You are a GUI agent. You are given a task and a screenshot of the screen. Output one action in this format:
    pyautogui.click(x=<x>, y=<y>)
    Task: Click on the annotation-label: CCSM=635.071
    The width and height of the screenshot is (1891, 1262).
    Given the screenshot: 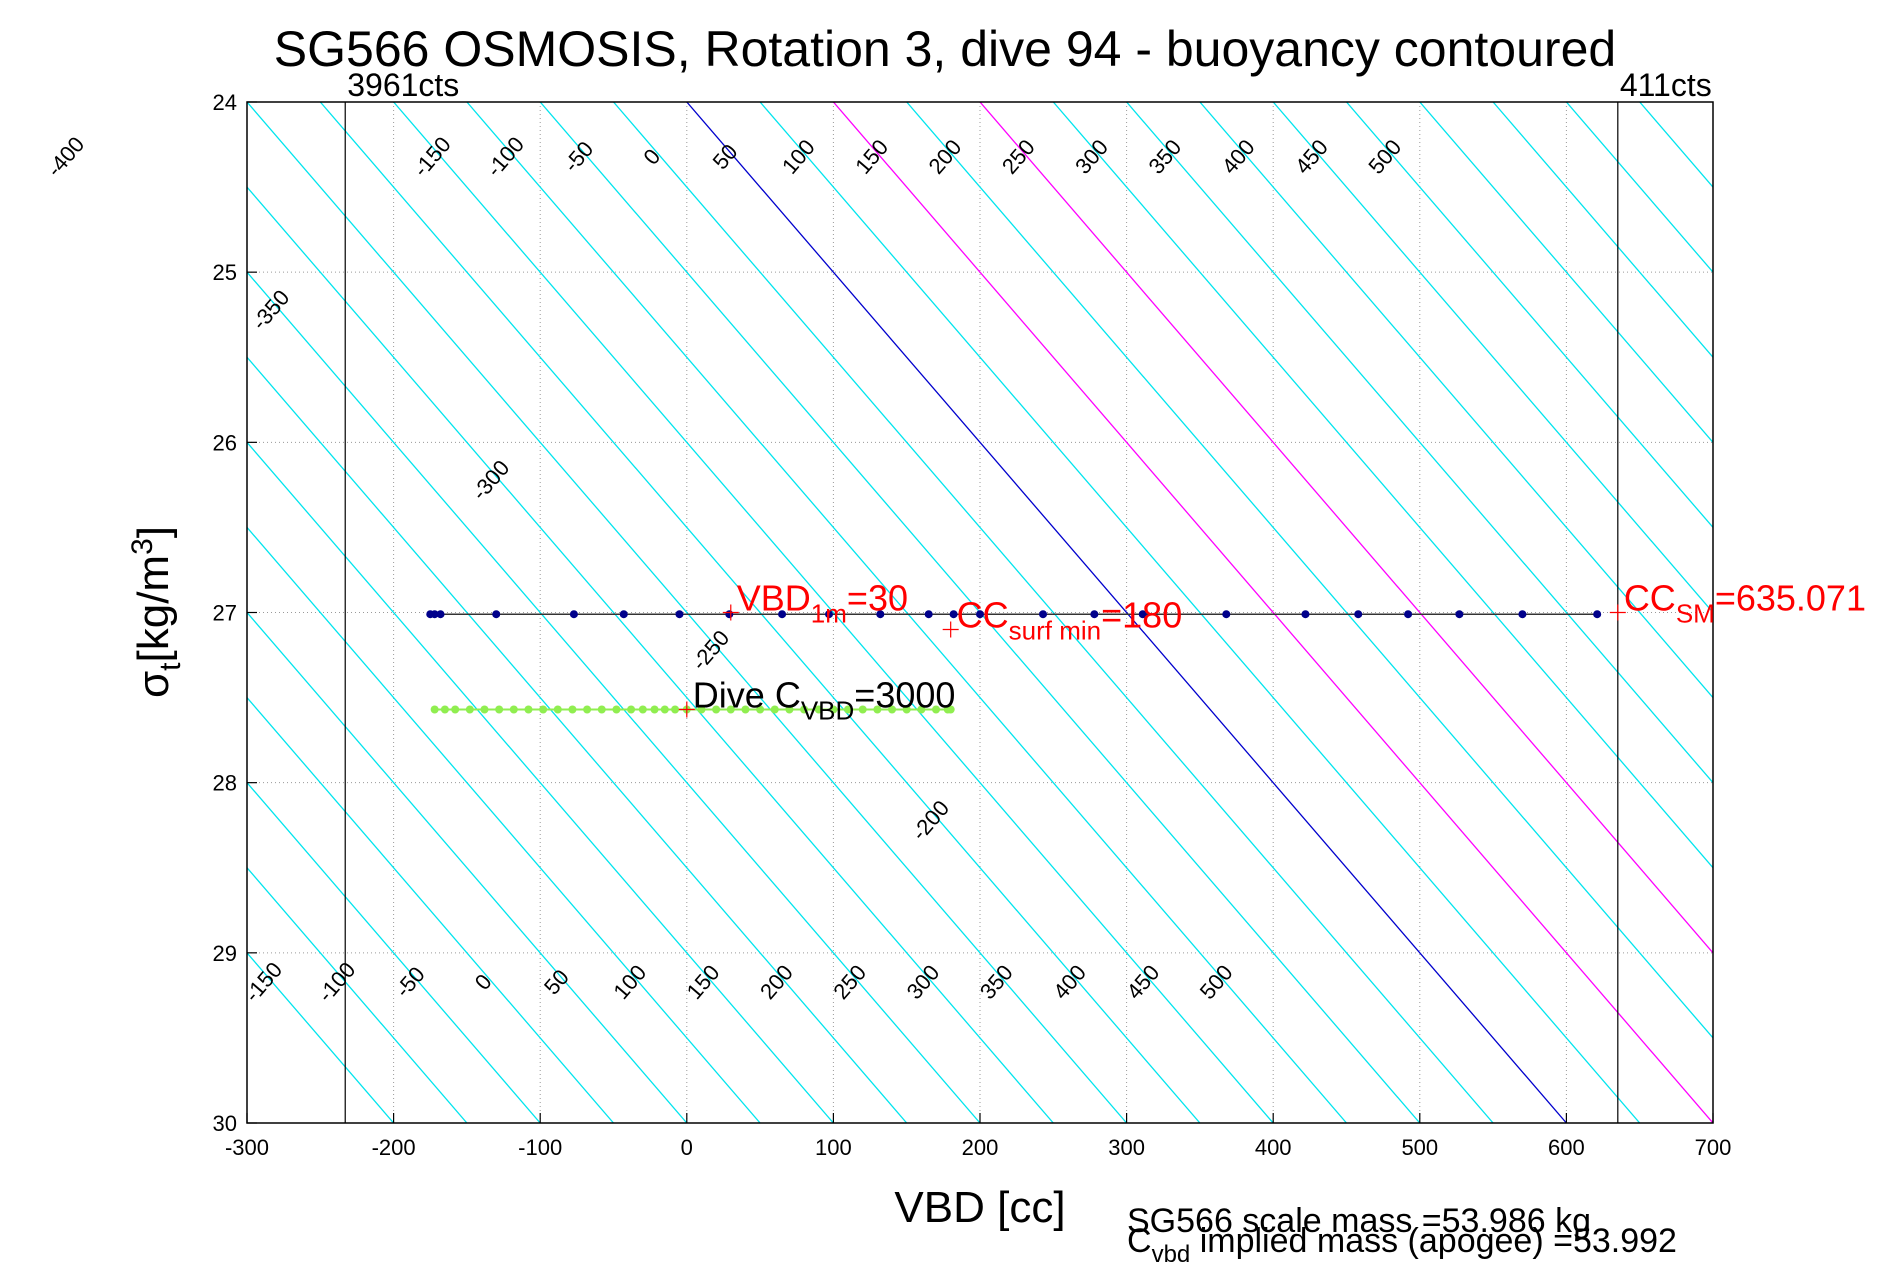 What is the action you would take?
    pyautogui.click(x=1745, y=603)
    